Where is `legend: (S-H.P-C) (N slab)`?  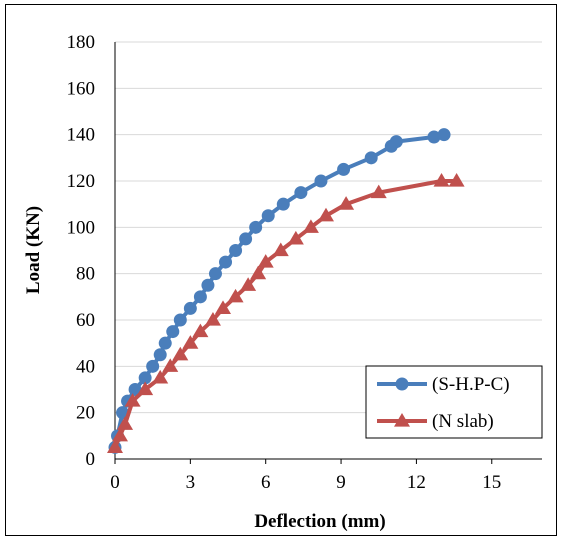
legend: (S-H.P-C) (N slab) is located at coordinates (454, 402).